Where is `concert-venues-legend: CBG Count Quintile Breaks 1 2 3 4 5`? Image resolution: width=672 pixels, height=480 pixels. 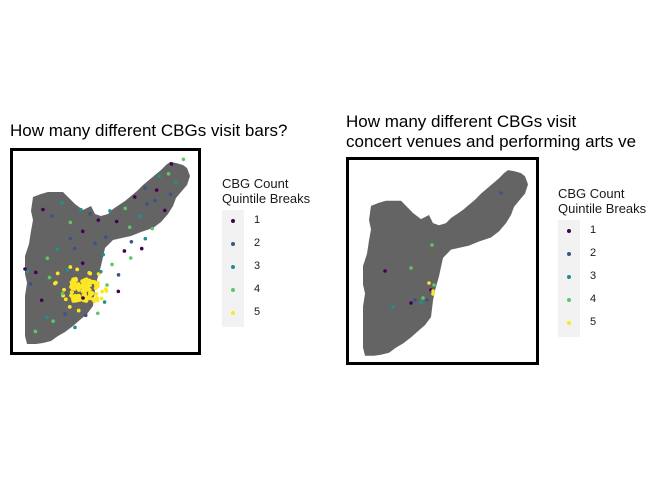 concert-venues-legend: CBG Count Quintile Breaks 1 2 3 4 5 is located at coordinates (613, 266).